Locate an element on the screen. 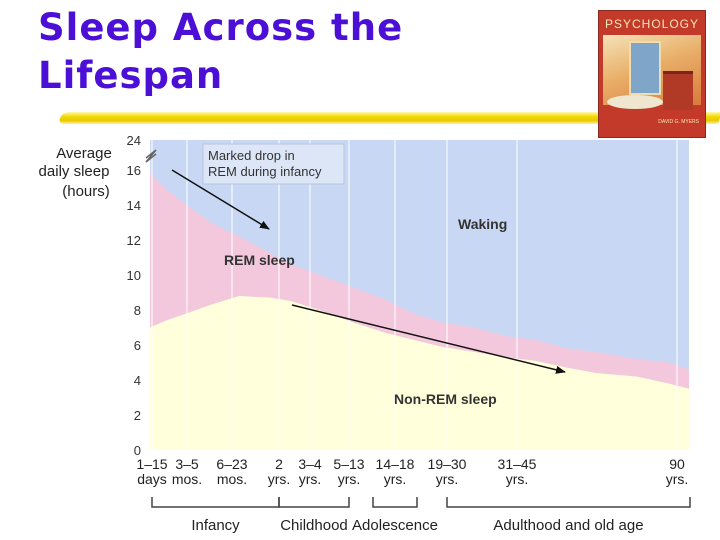  life-stage-label: Adulthood and old age is located at coordinates (568, 525).